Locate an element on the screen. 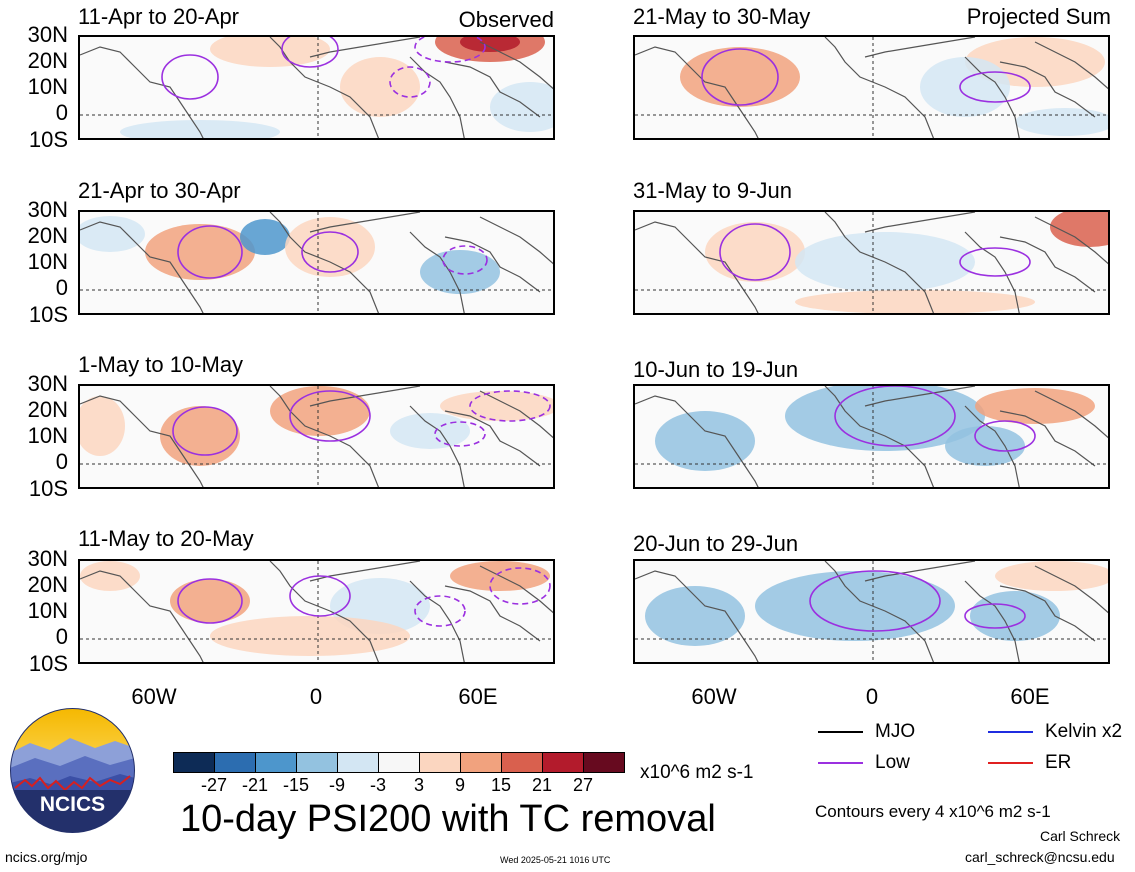 The image size is (1135, 872). colorbar-tick-label: -27 is located at coordinates (213, 785).